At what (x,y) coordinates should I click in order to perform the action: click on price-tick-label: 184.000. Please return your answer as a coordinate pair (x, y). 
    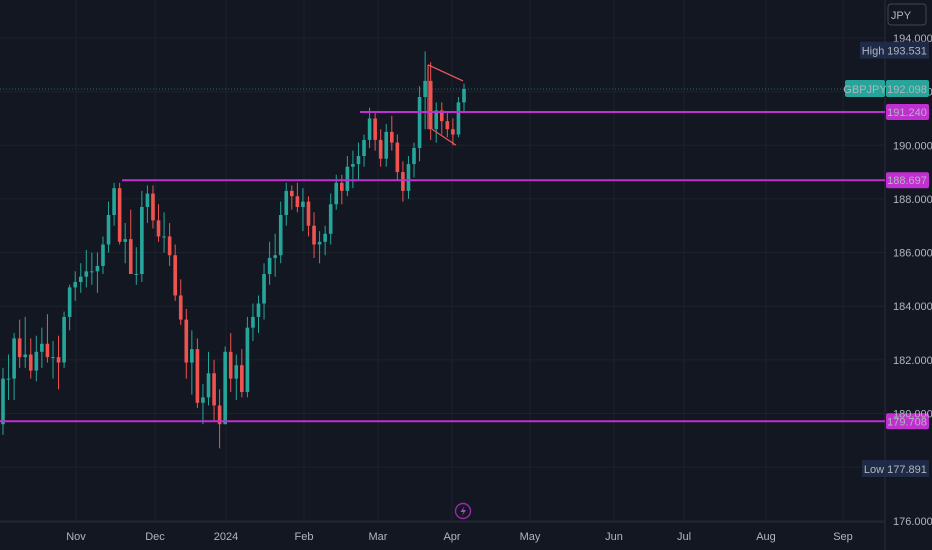
    Looking at the image, I should click on (912, 307).